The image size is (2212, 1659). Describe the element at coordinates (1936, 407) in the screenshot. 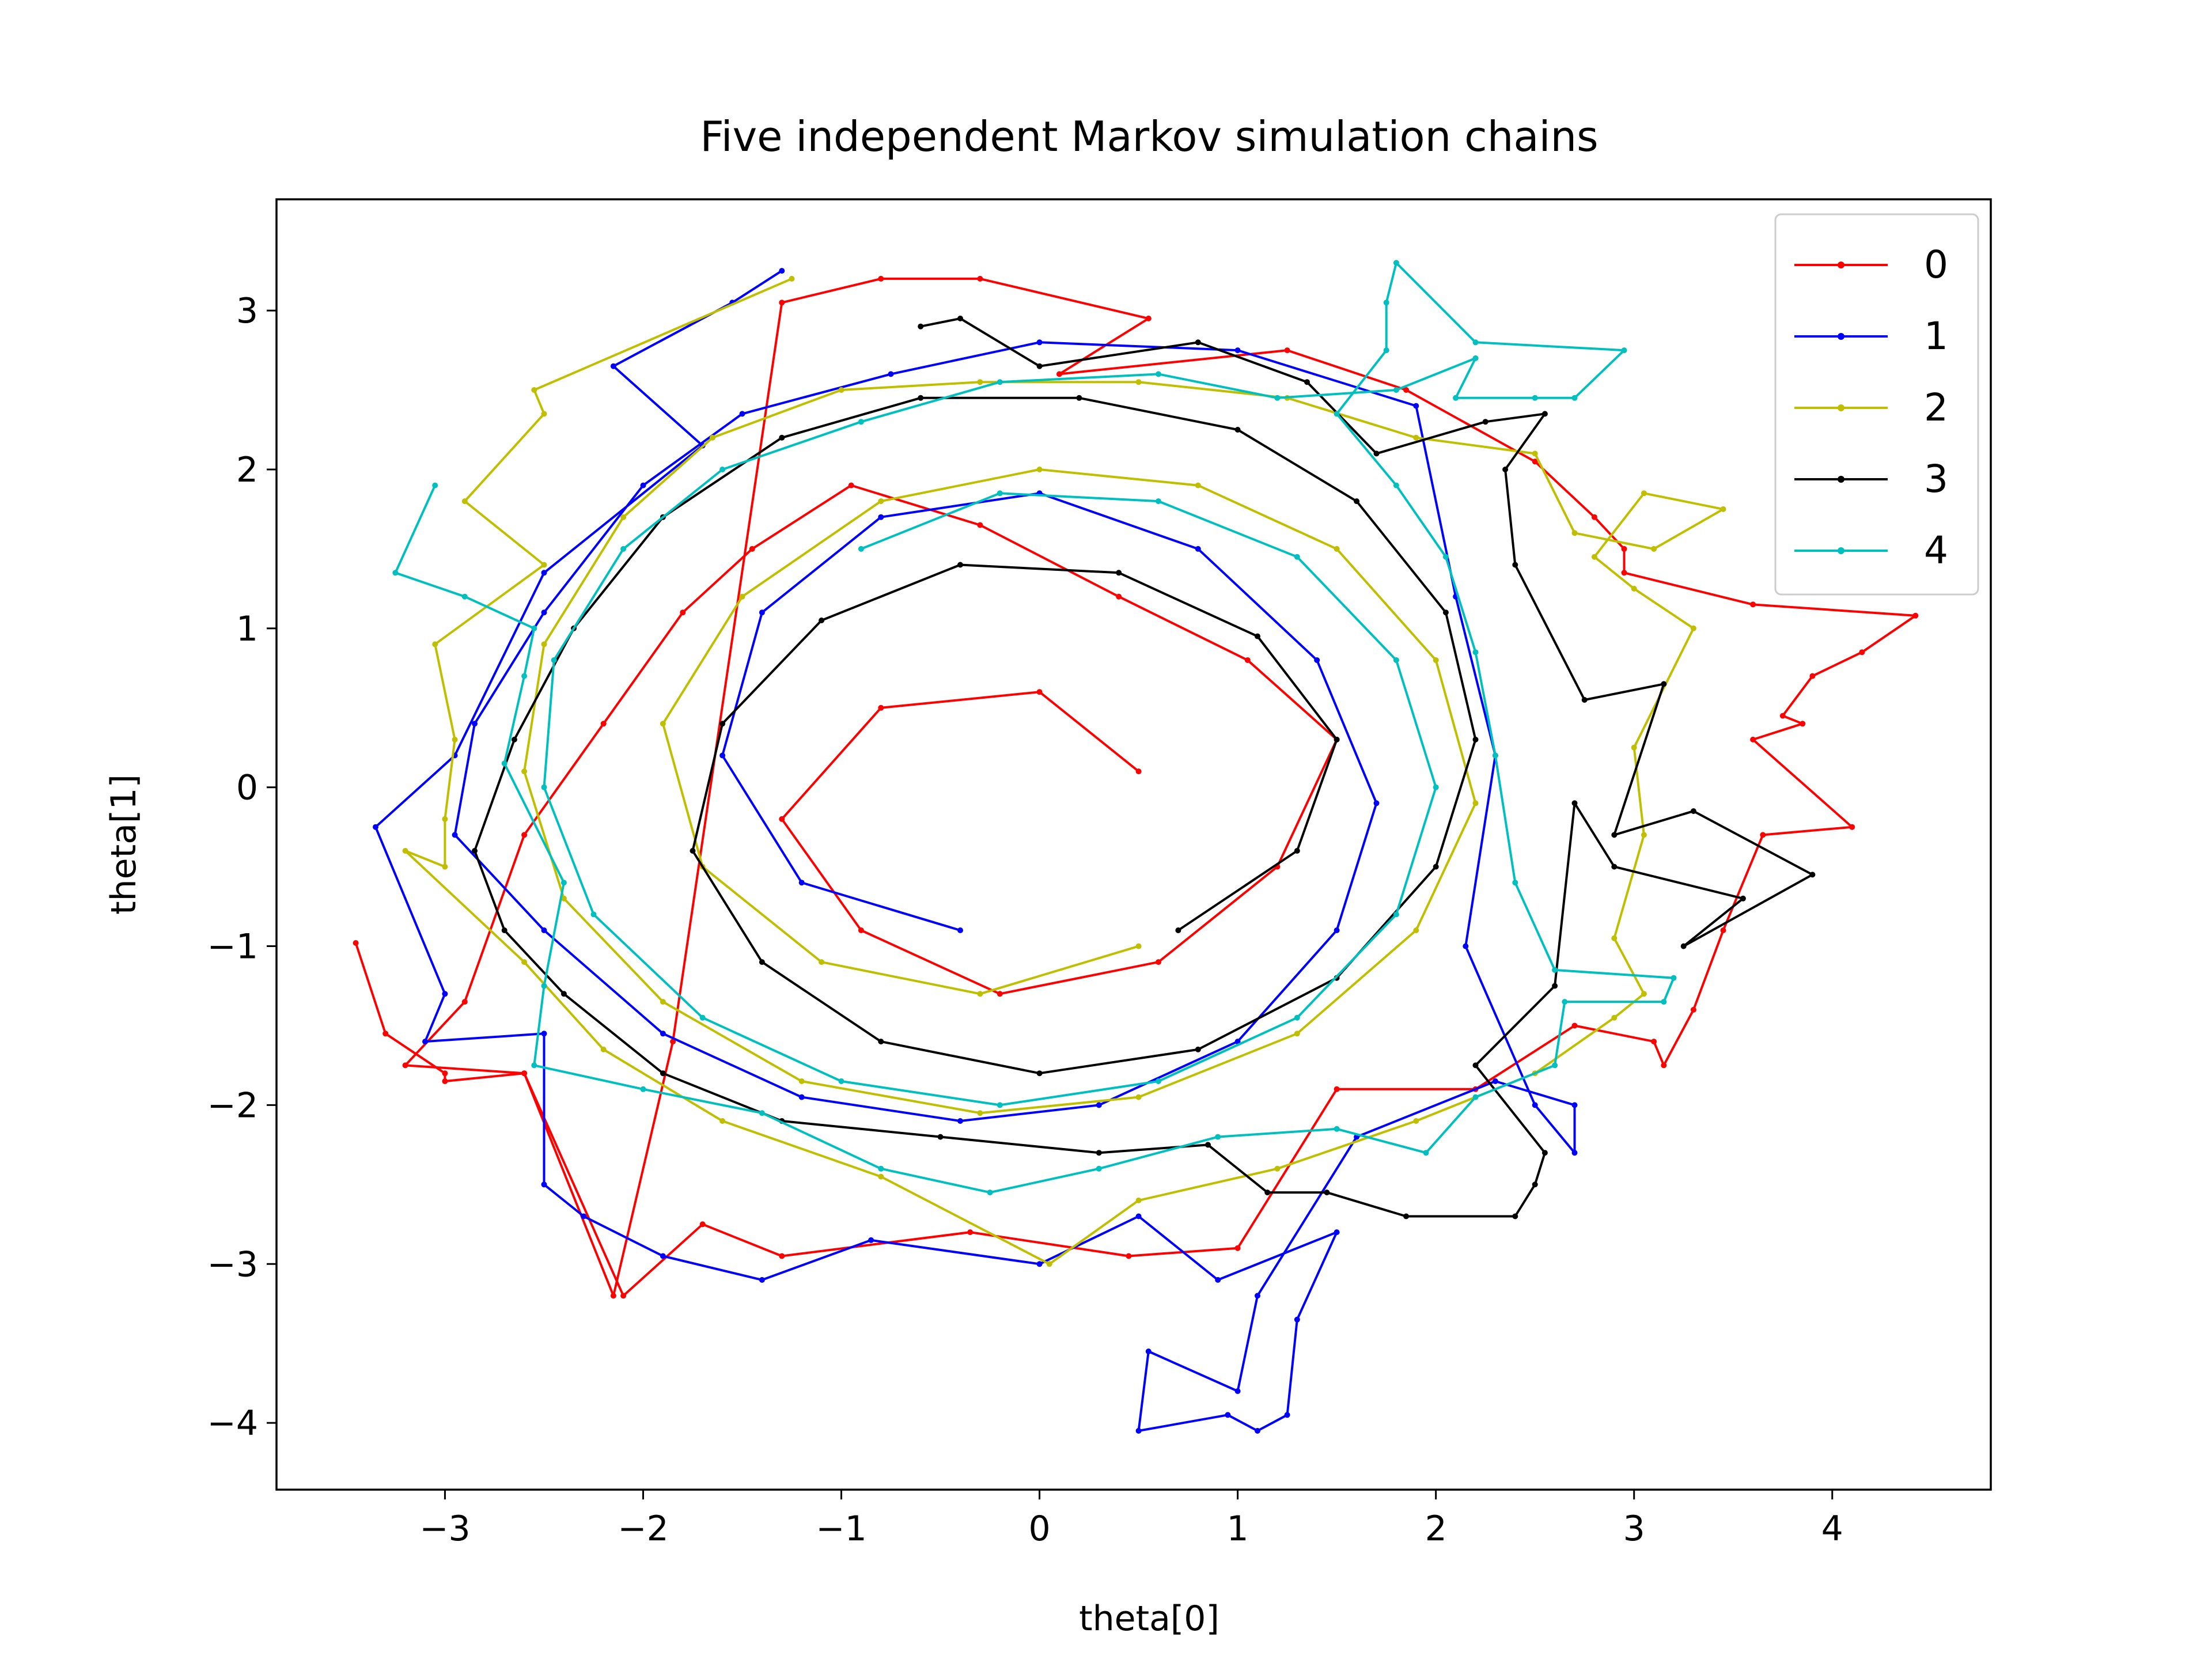

I see `legend-label-2: 2` at that location.